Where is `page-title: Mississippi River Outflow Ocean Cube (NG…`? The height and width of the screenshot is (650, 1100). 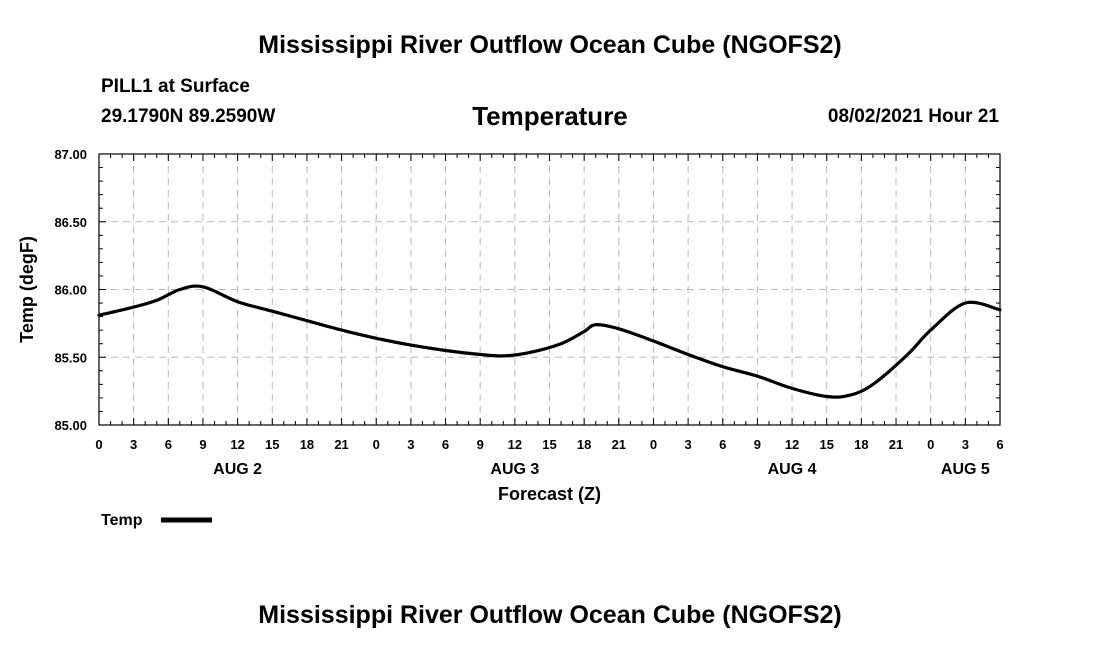 page-title: Mississippi River Outflow Ocean Cube (NG… is located at coordinates (550, 45).